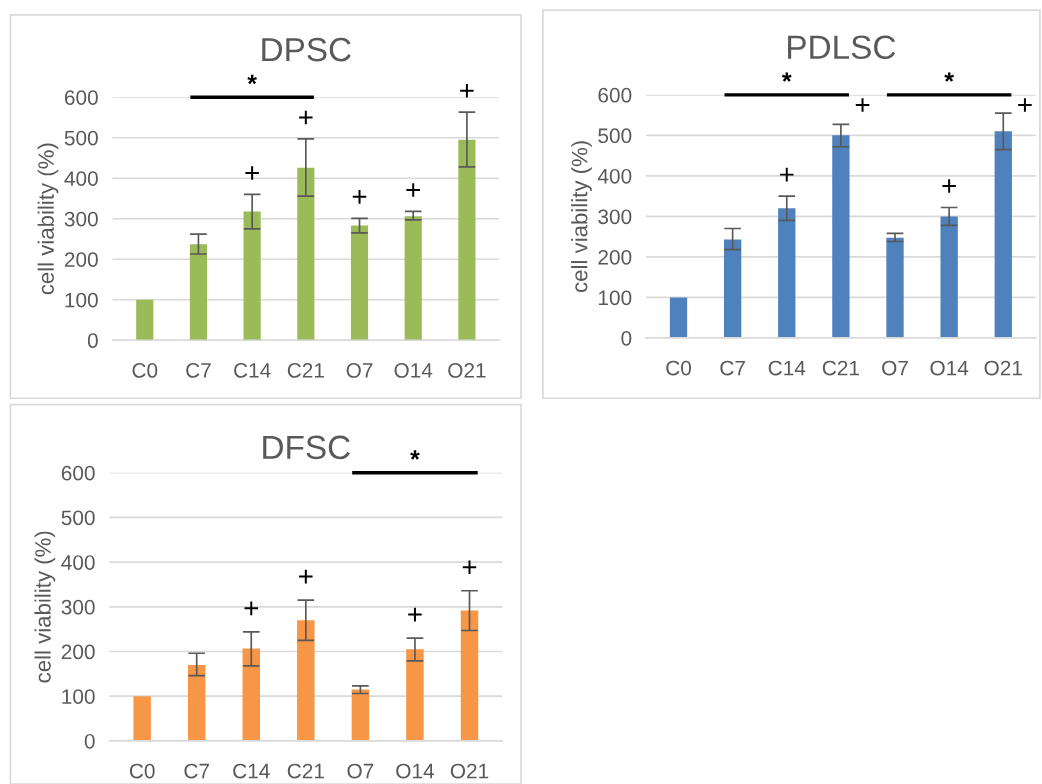 The height and width of the screenshot is (784, 1042). Describe the element at coordinates (306, 49) in the screenshot. I see `chart-title: DPSC` at that location.